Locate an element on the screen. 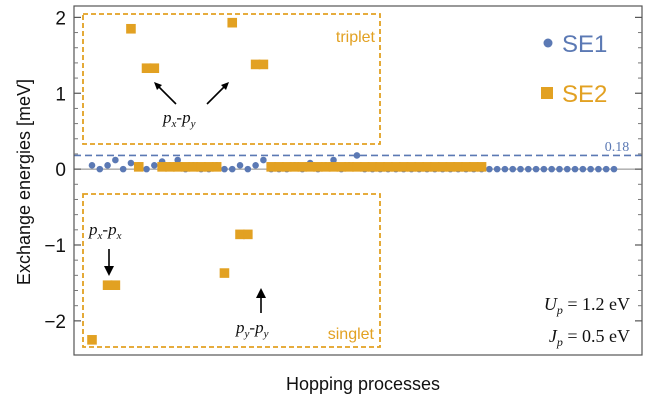  legend-label-se1: SE1 is located at coordinates (584, 44).